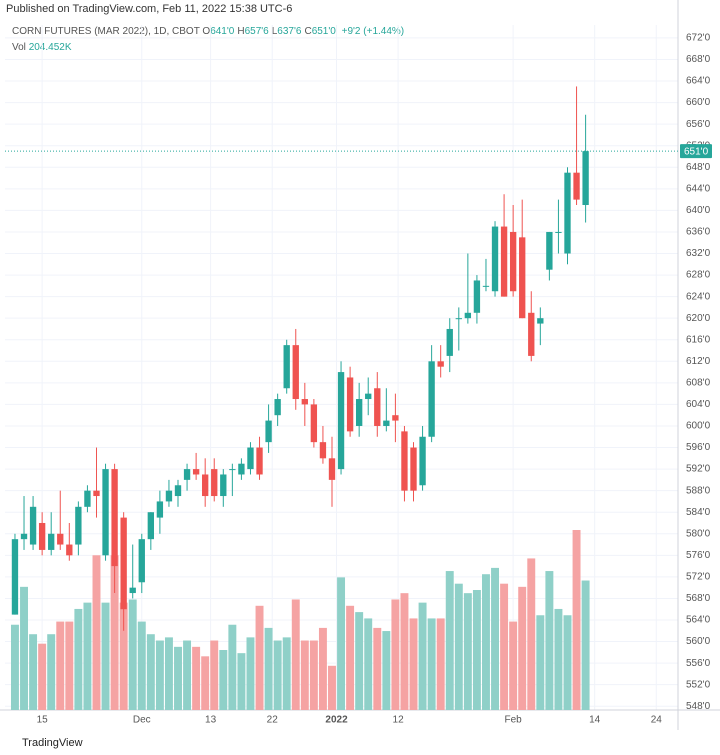 This screenshot has height=755, width=720. I want to click on ohlc-key: H, so click(241, 31).